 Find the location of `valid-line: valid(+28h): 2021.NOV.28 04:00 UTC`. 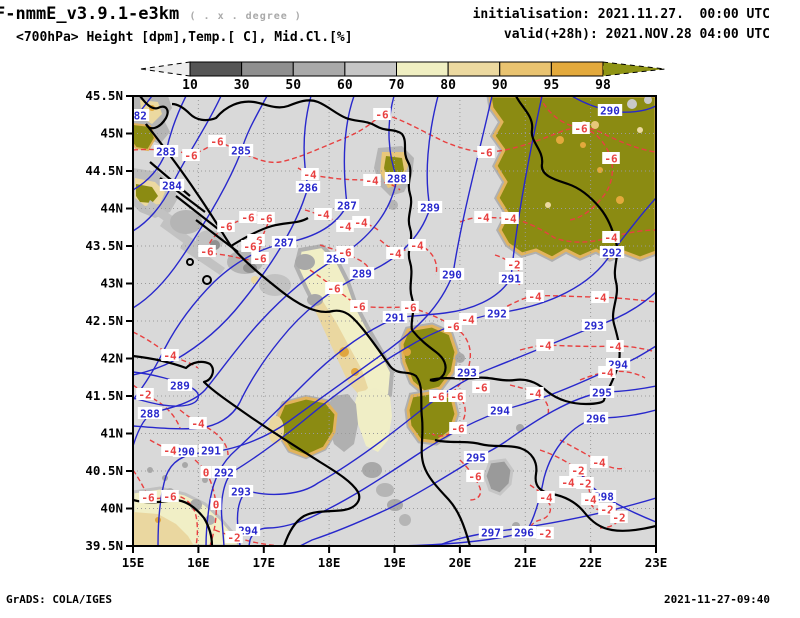

valid-line: valid(+28h): 2021.NOV.28 04:00 UTC is located at coordinates (636, 34).